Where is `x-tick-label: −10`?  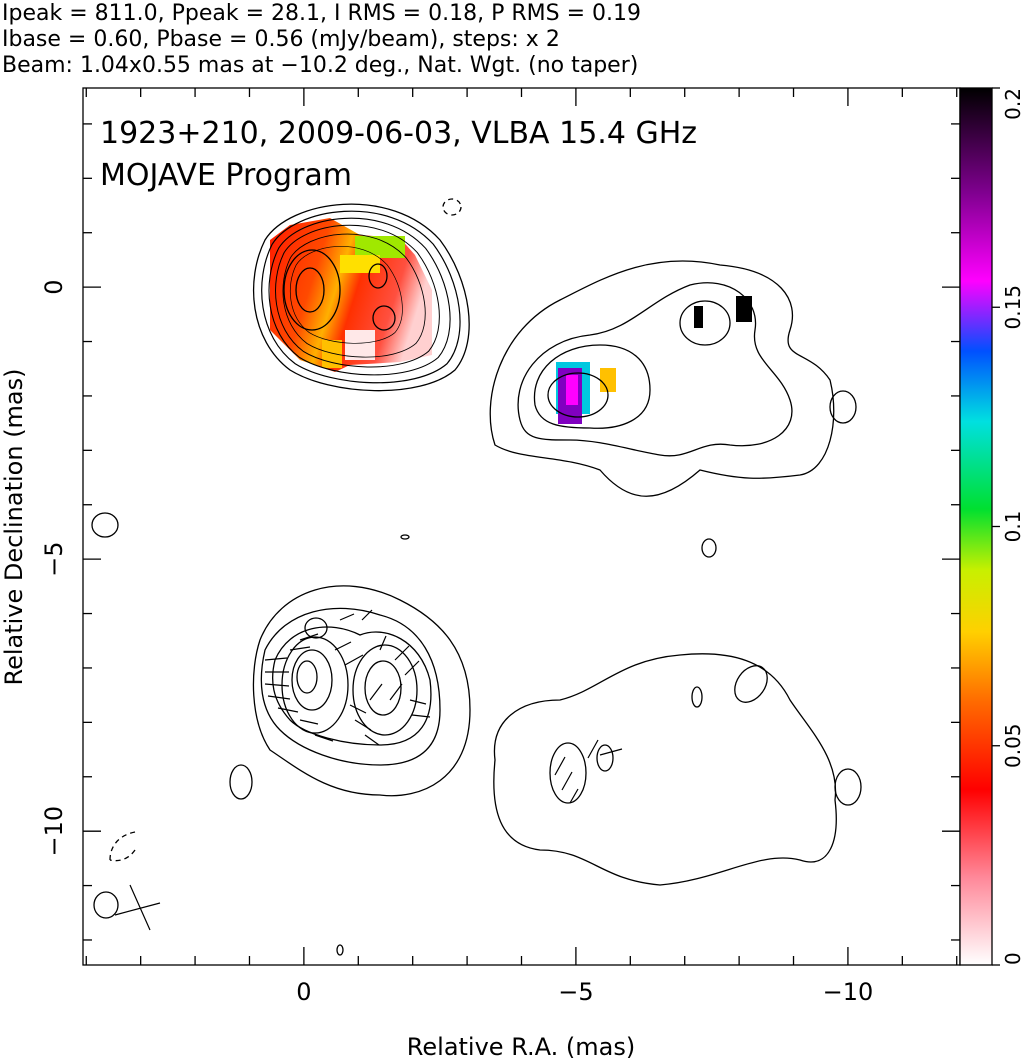
x-tick-label: −10 is located at coordinates (848, 992).